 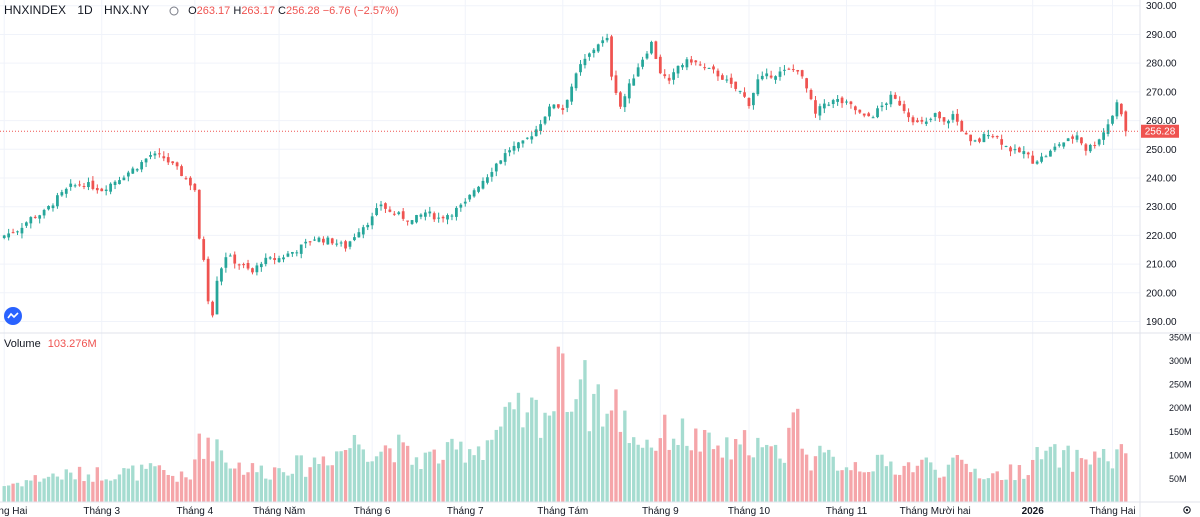 I want to click on volume-tick-label: 300M, so click(x=1180, y=361).